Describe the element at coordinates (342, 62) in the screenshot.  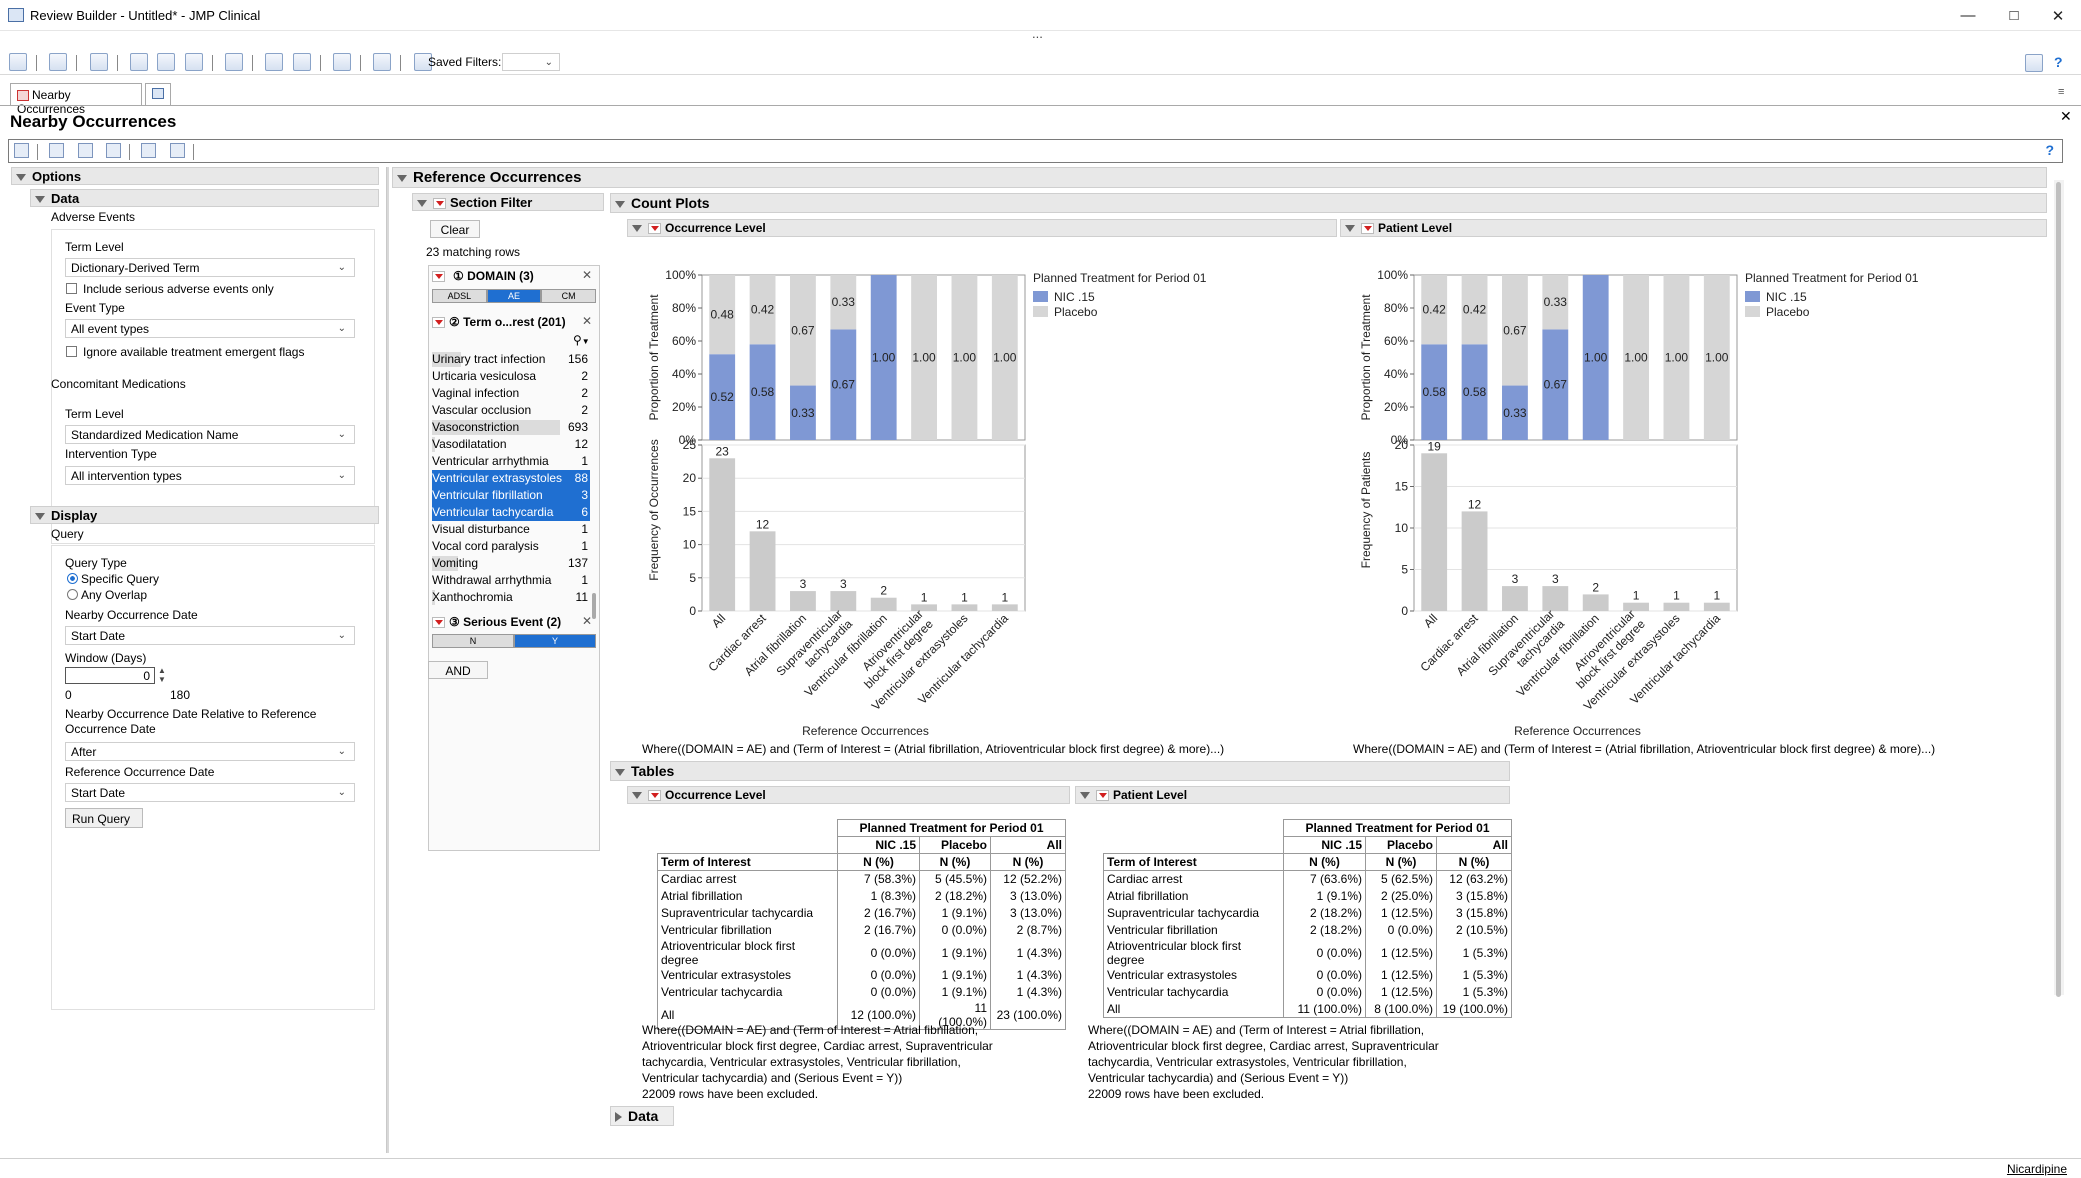
I see `bookmark-icon` at that location.